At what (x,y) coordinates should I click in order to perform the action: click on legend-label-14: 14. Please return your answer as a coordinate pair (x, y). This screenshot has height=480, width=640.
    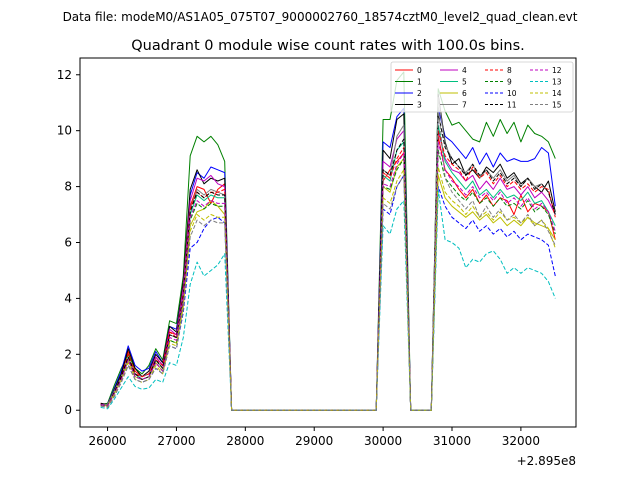
    Looking at the image, I should click on (557, 93).